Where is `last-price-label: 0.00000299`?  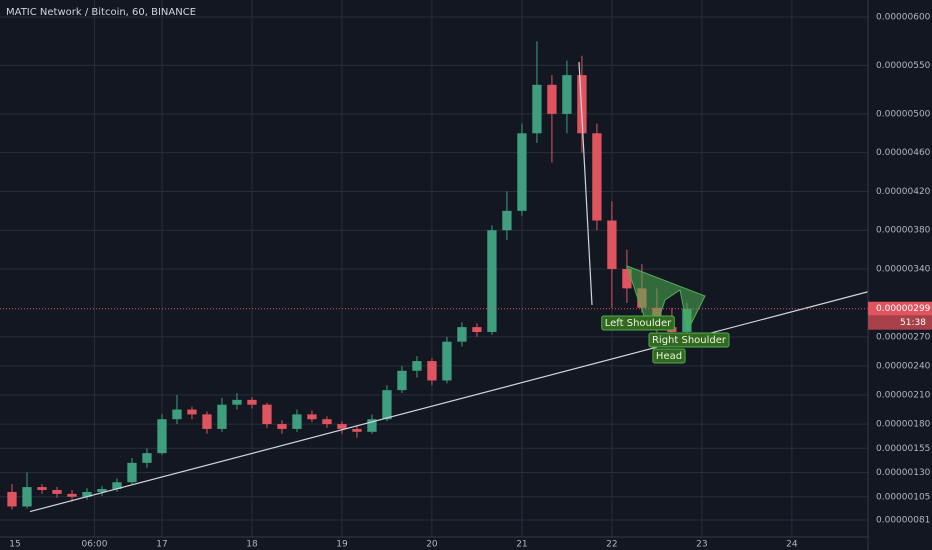
last-price-label: 0.00000299 is located at coordinates (903, 309).